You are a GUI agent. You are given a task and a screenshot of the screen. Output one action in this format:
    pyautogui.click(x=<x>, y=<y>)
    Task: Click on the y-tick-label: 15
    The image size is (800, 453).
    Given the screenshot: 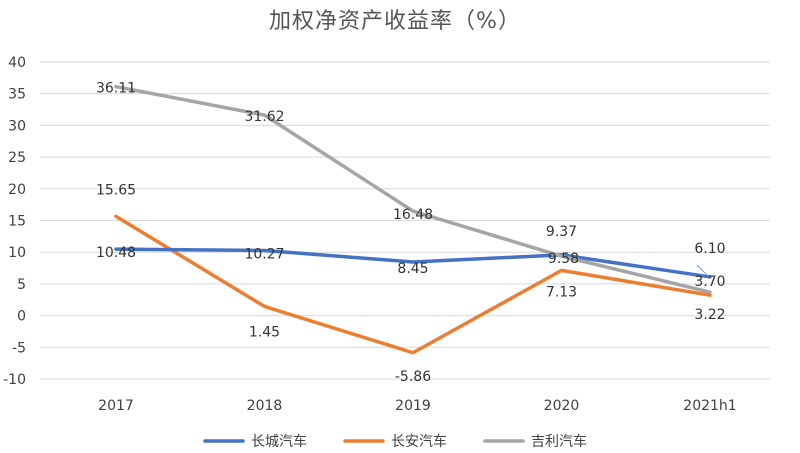 What is the action you would take?
    pyautogui.click(x=17, y=222)
    